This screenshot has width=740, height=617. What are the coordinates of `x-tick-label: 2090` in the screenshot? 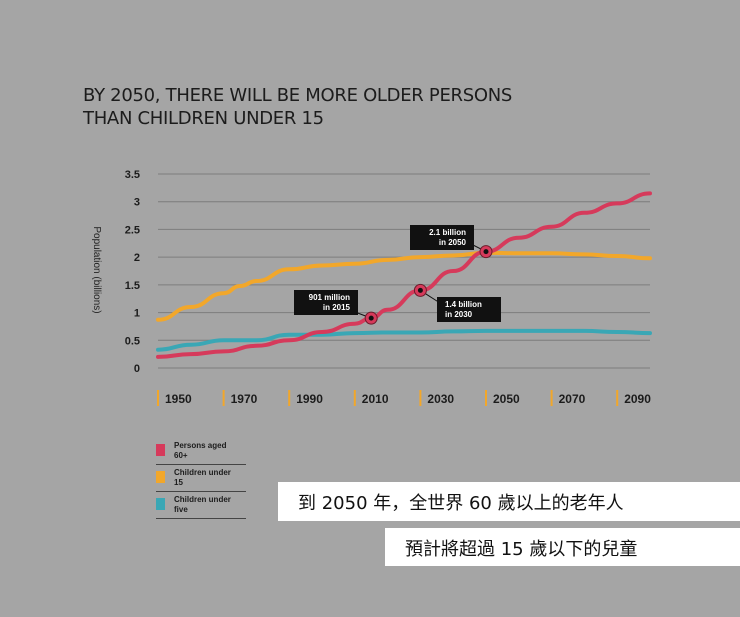 It's located at (637, 399).